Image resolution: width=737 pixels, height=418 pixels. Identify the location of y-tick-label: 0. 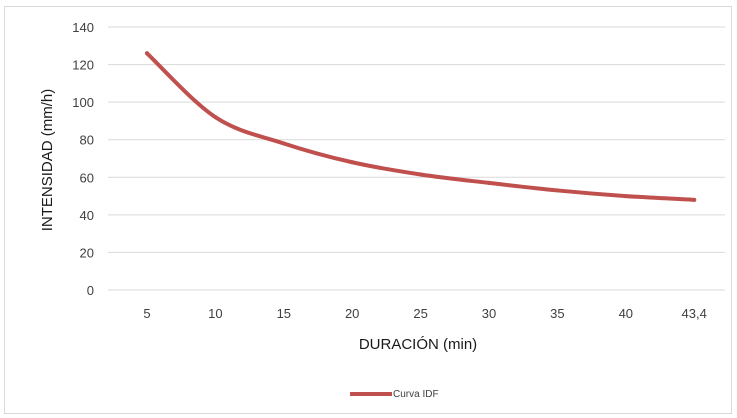
(90, 290).